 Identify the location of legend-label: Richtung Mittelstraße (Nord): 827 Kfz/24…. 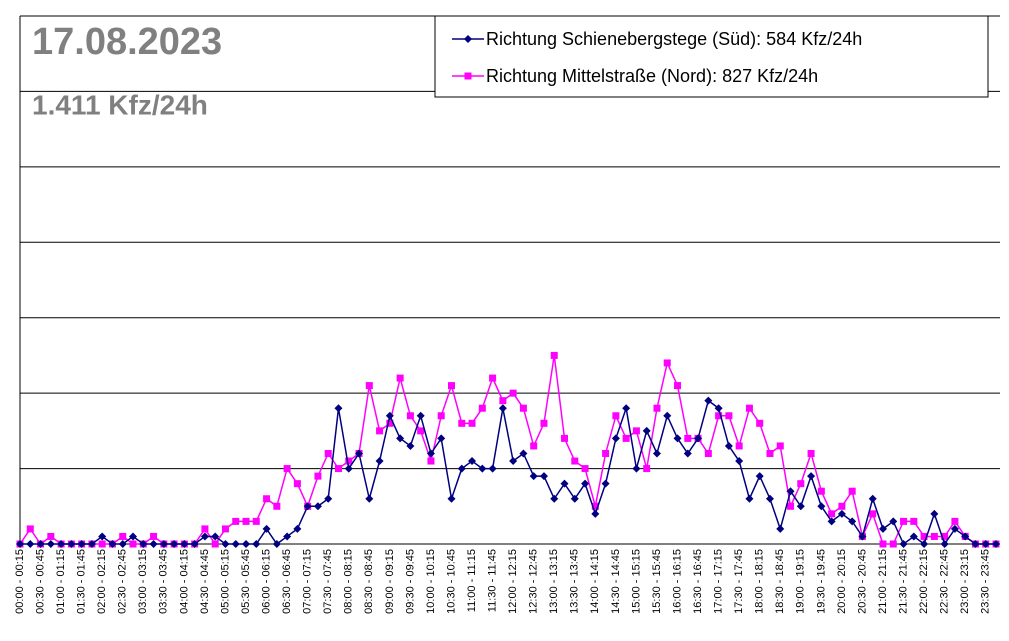
(652, 76).